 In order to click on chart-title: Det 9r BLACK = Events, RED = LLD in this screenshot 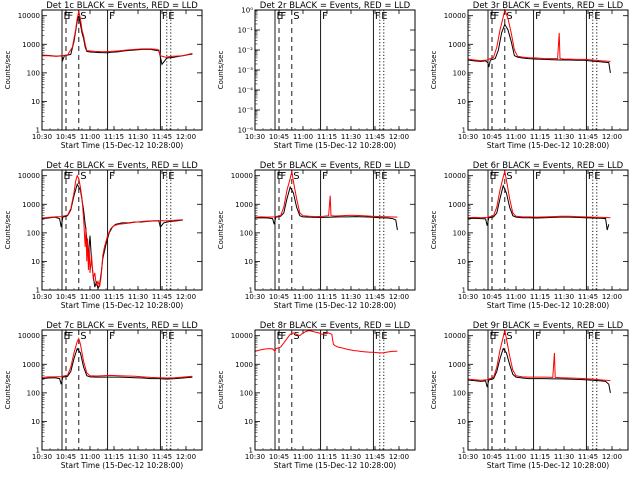, I will do `click(548, 326)`.